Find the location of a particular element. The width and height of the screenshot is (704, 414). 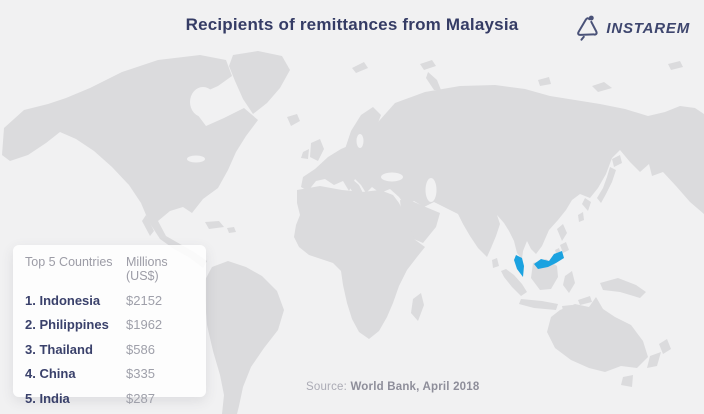

table-row: 3. Thailand $586 is located at coordinates (109, 349).